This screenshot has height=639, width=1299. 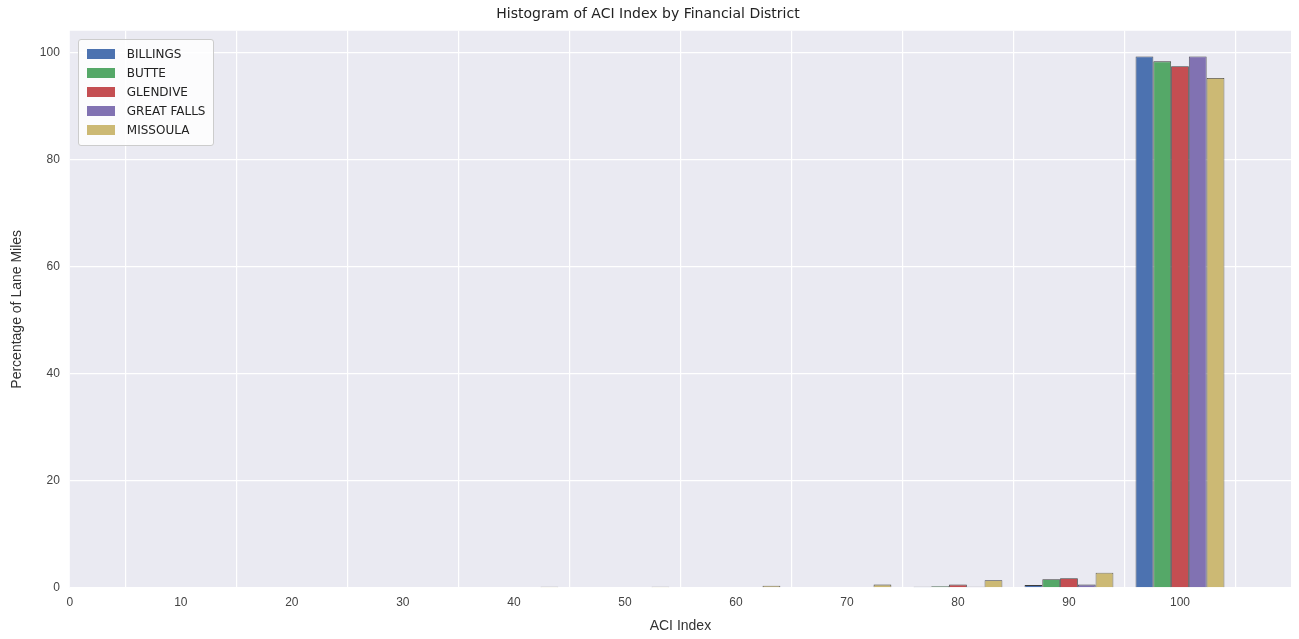 What do you see at coordinates (625, 602) in the screenshot?
I see `x-tick-label: 50` at bounding box center [625, 602].